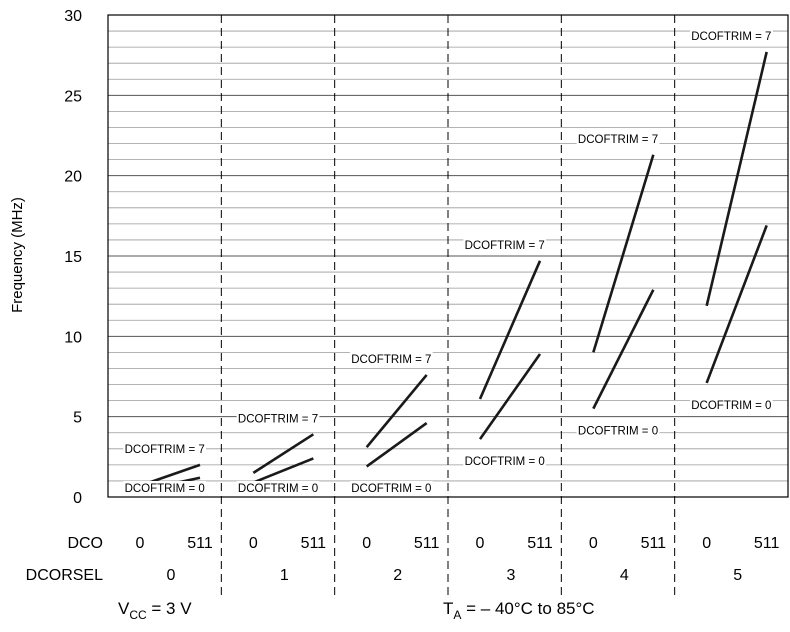 The height and width of the screenshot is (632, 790). I want to click on y-tick-label: 0, so click(77, 498).